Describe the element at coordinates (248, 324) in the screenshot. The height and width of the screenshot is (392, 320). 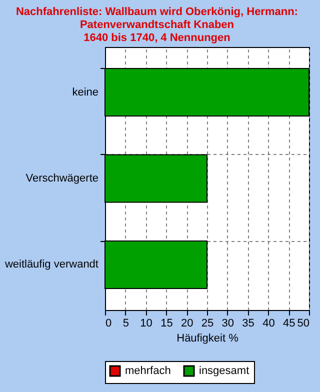
I see `x-tick-label: 35` at that location.